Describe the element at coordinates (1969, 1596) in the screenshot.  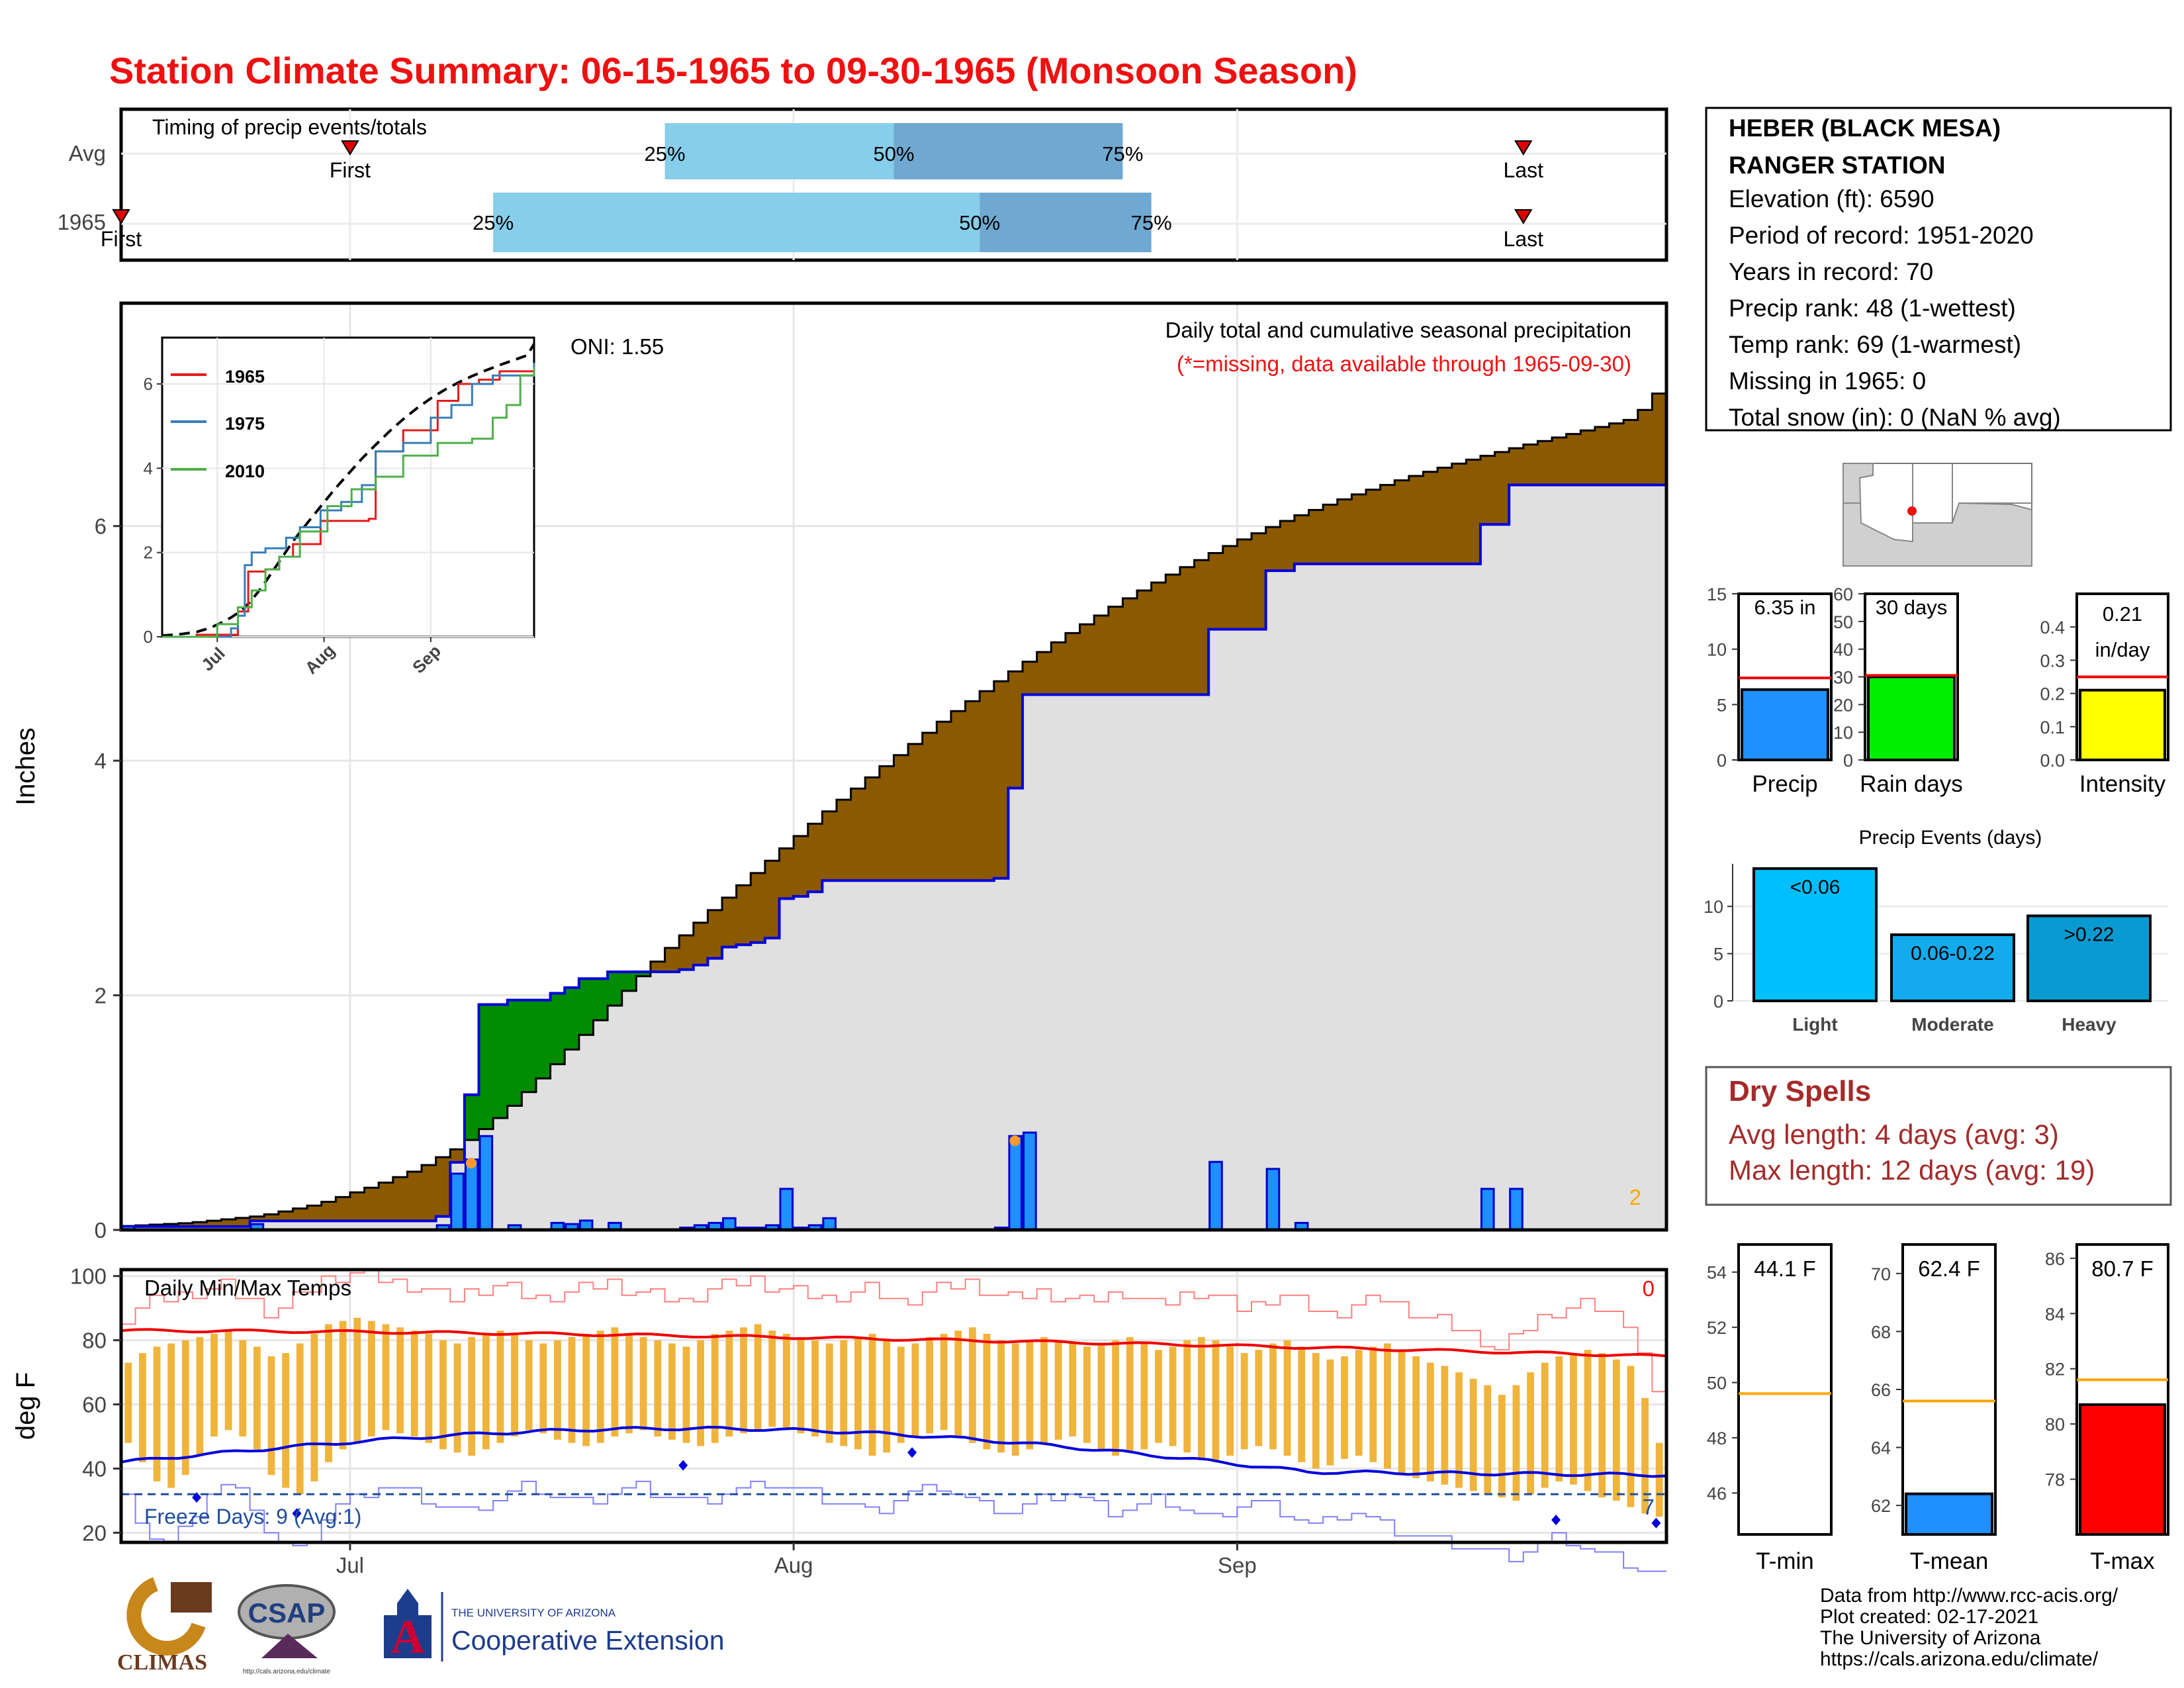
I see `credit-line-1: Data from http://www.rcc-acis.org/` at that location.